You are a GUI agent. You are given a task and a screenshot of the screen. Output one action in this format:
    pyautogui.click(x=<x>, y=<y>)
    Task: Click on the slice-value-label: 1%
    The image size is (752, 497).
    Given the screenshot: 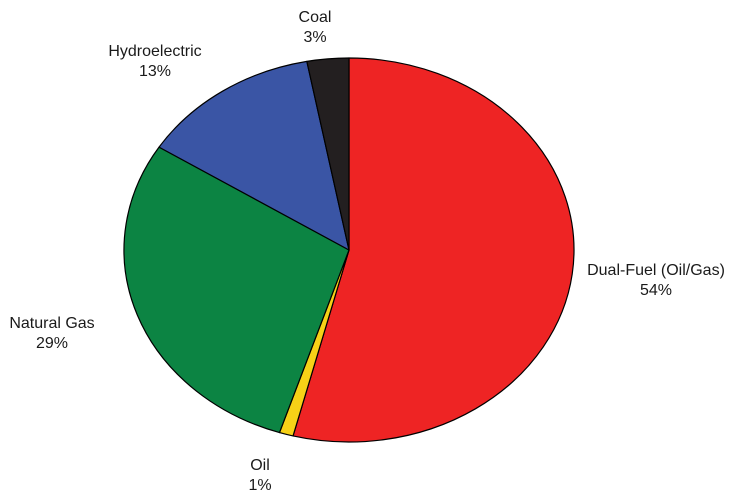 What is the action you would take?
    pyautogui.click(x=259, y=485)
    